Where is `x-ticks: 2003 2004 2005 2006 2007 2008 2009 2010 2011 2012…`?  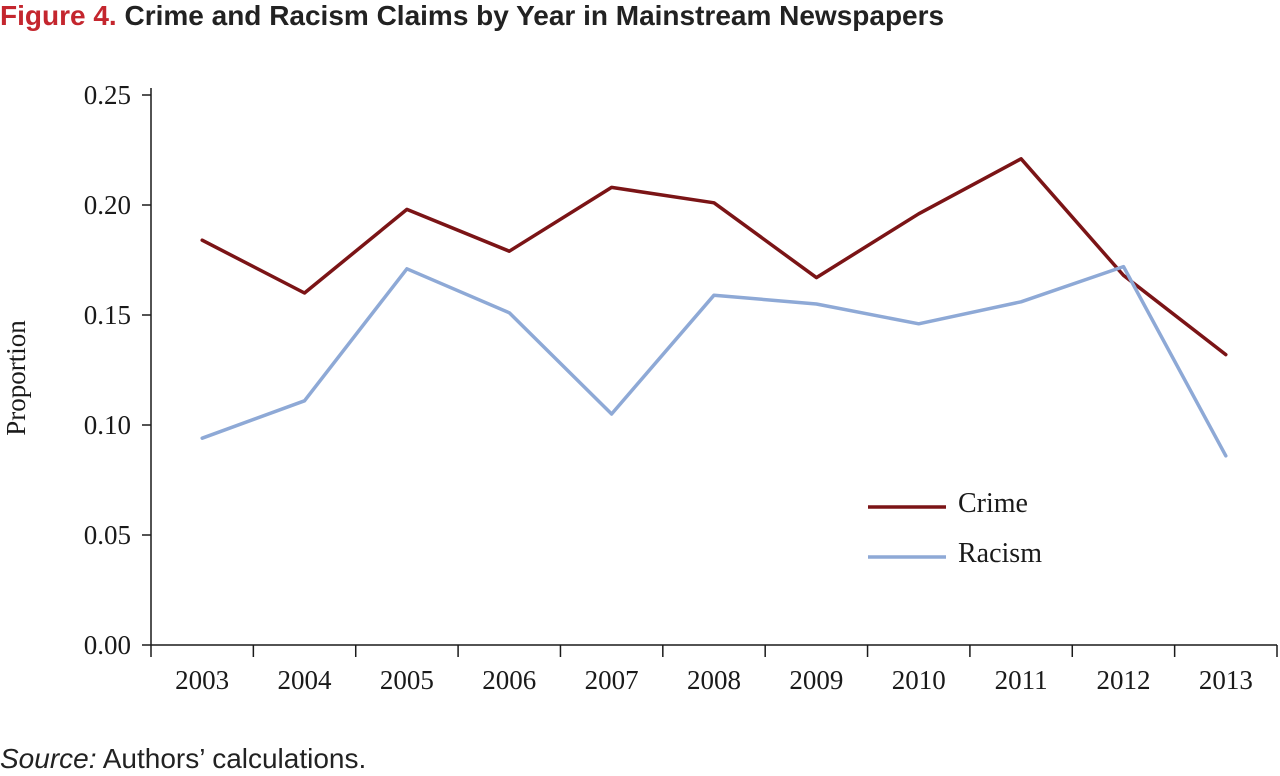 x-ticks: 2003 2004 2005 2006 2007 2008 2009 2010 2011 2012… is located at coordinates (714, 670).